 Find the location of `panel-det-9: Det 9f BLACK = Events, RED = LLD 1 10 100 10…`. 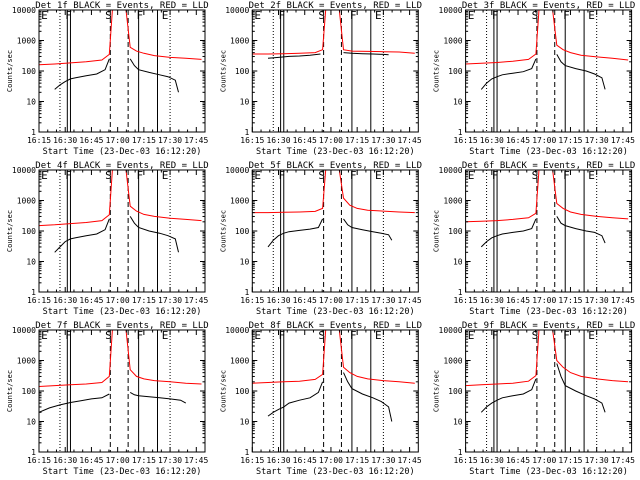

panel-det-9: Det 9f BLACK = Events, RED = LLD 1 10 100 10… is located at coordinates (534, 399).